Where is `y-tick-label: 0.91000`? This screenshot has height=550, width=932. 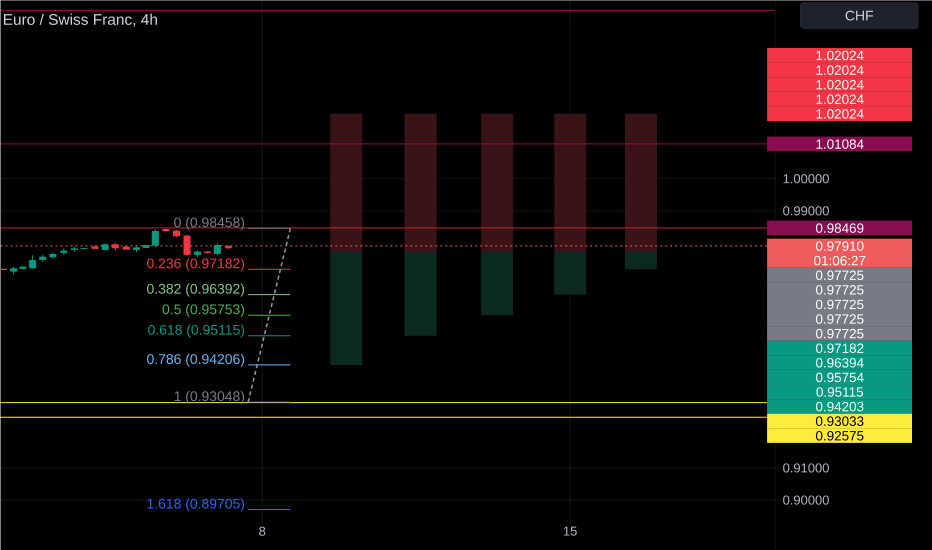 y-tick-label: 0.91000 is located at coordinates (806, 467).